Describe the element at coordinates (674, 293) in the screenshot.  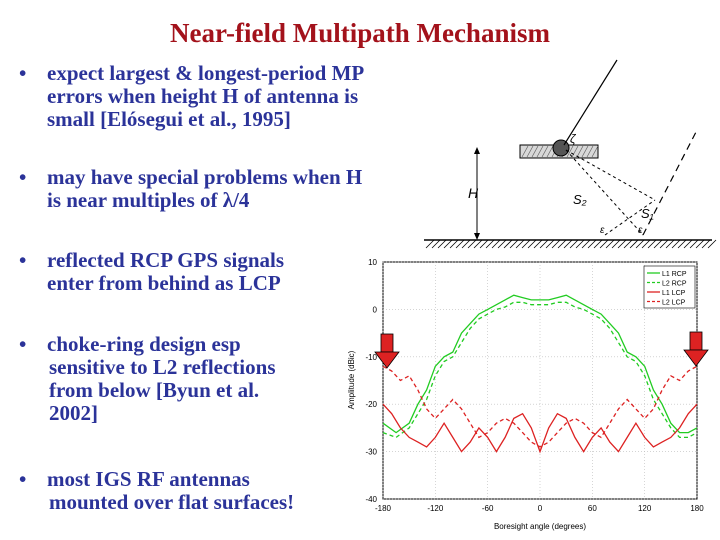
I see `legend-label: L1 LCP` at that location.